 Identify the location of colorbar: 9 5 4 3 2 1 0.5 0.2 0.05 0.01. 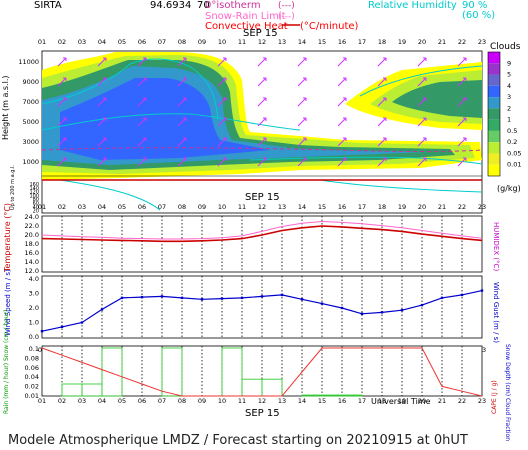
(504, 114).